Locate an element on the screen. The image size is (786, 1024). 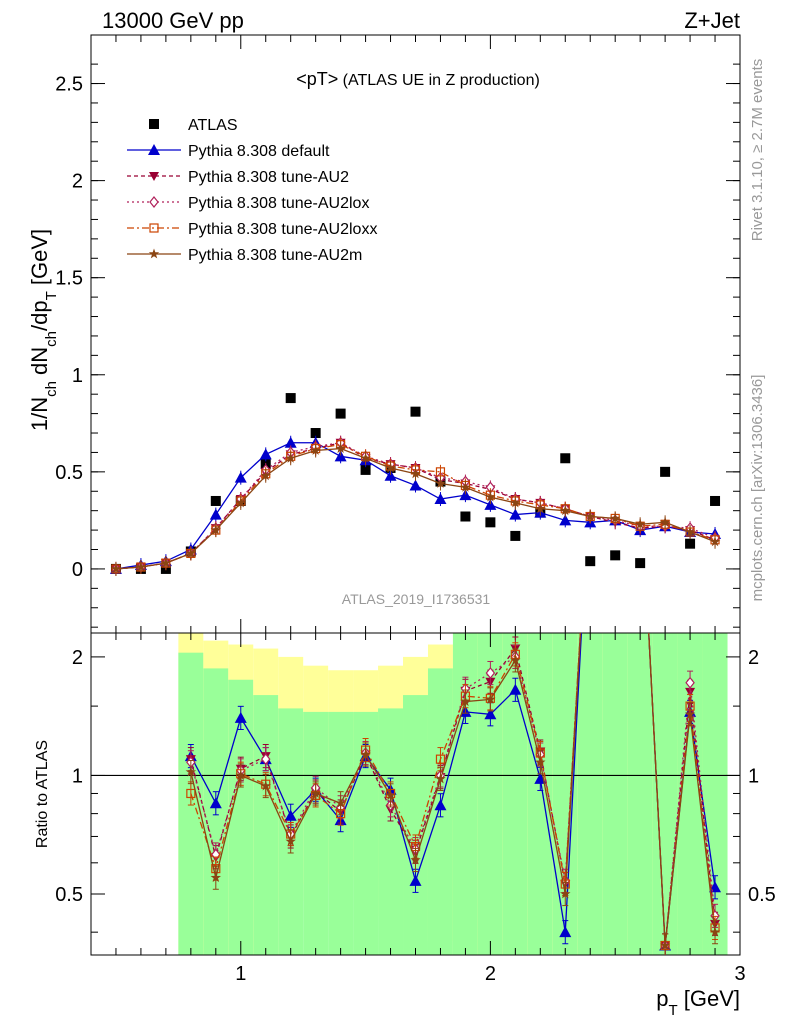
plot-title-sub: (ATLAS UE in Z production) is located at coordinates (439, 80).